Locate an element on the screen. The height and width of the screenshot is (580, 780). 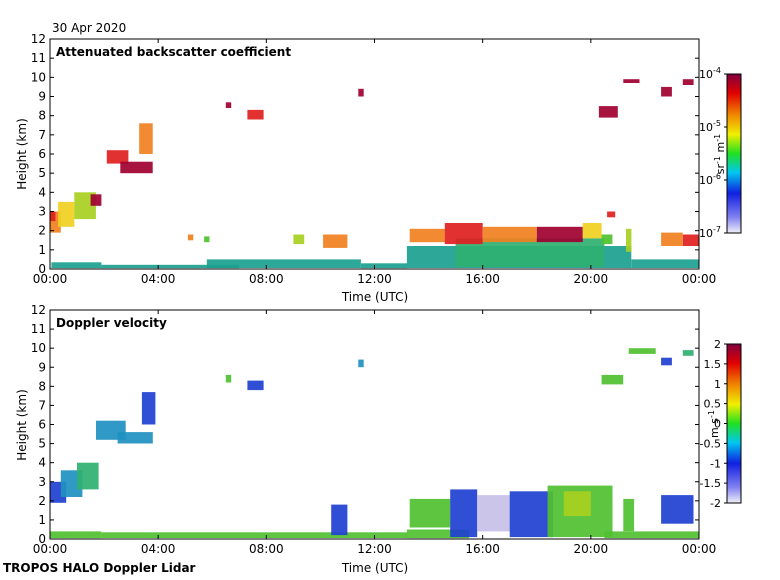
x-tick-label: 20:00 is located at coordinates (591, 549).